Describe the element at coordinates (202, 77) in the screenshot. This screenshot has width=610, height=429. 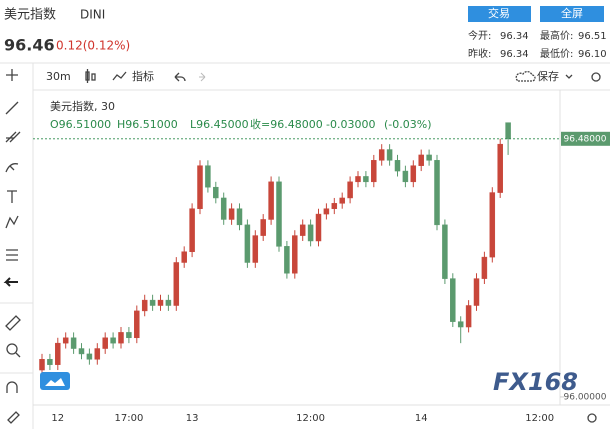
I see `redo` at that location.